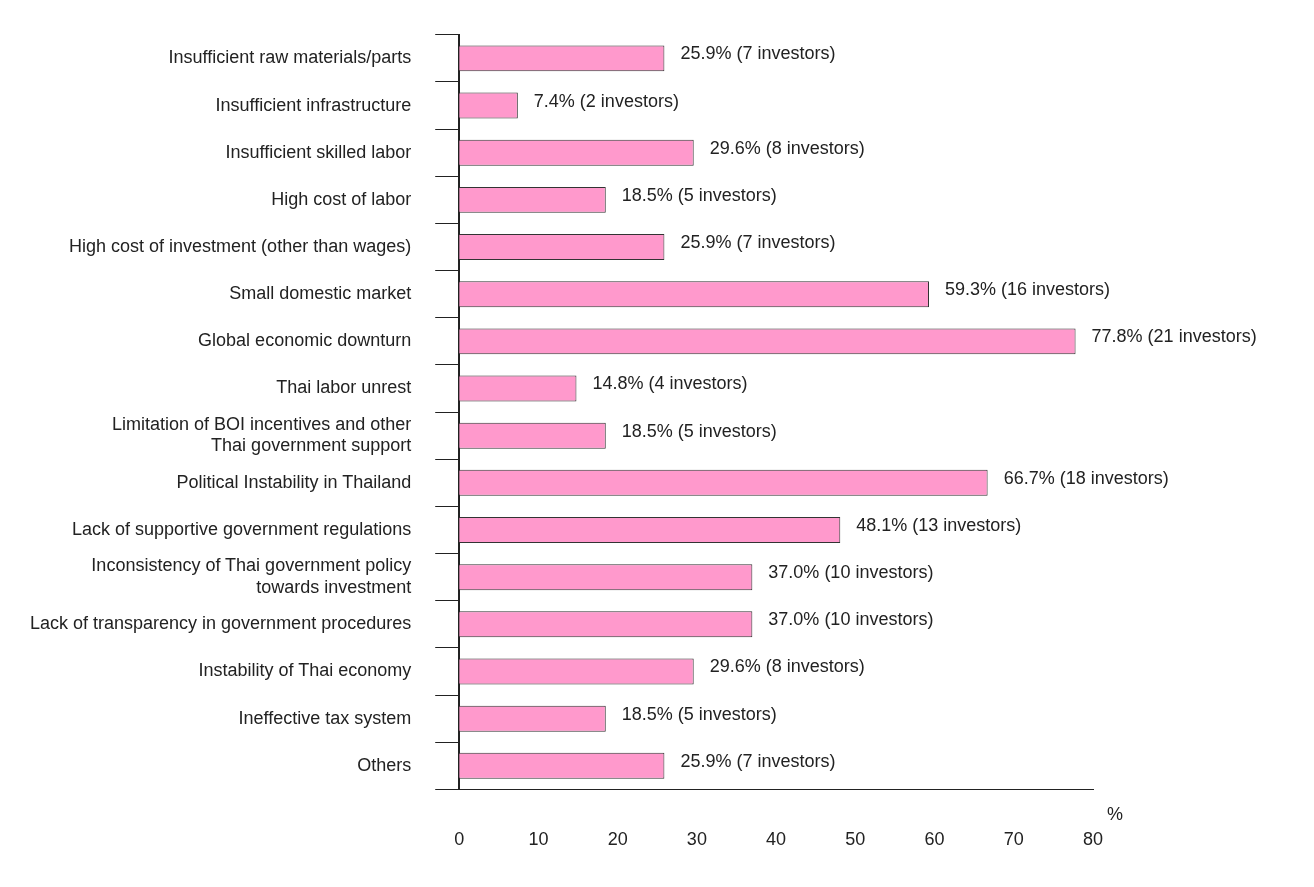  What do you see at coordinates (538, 839) in the screenshot?
I see `x-tick-label: 10` at bounding box center [538, 839].